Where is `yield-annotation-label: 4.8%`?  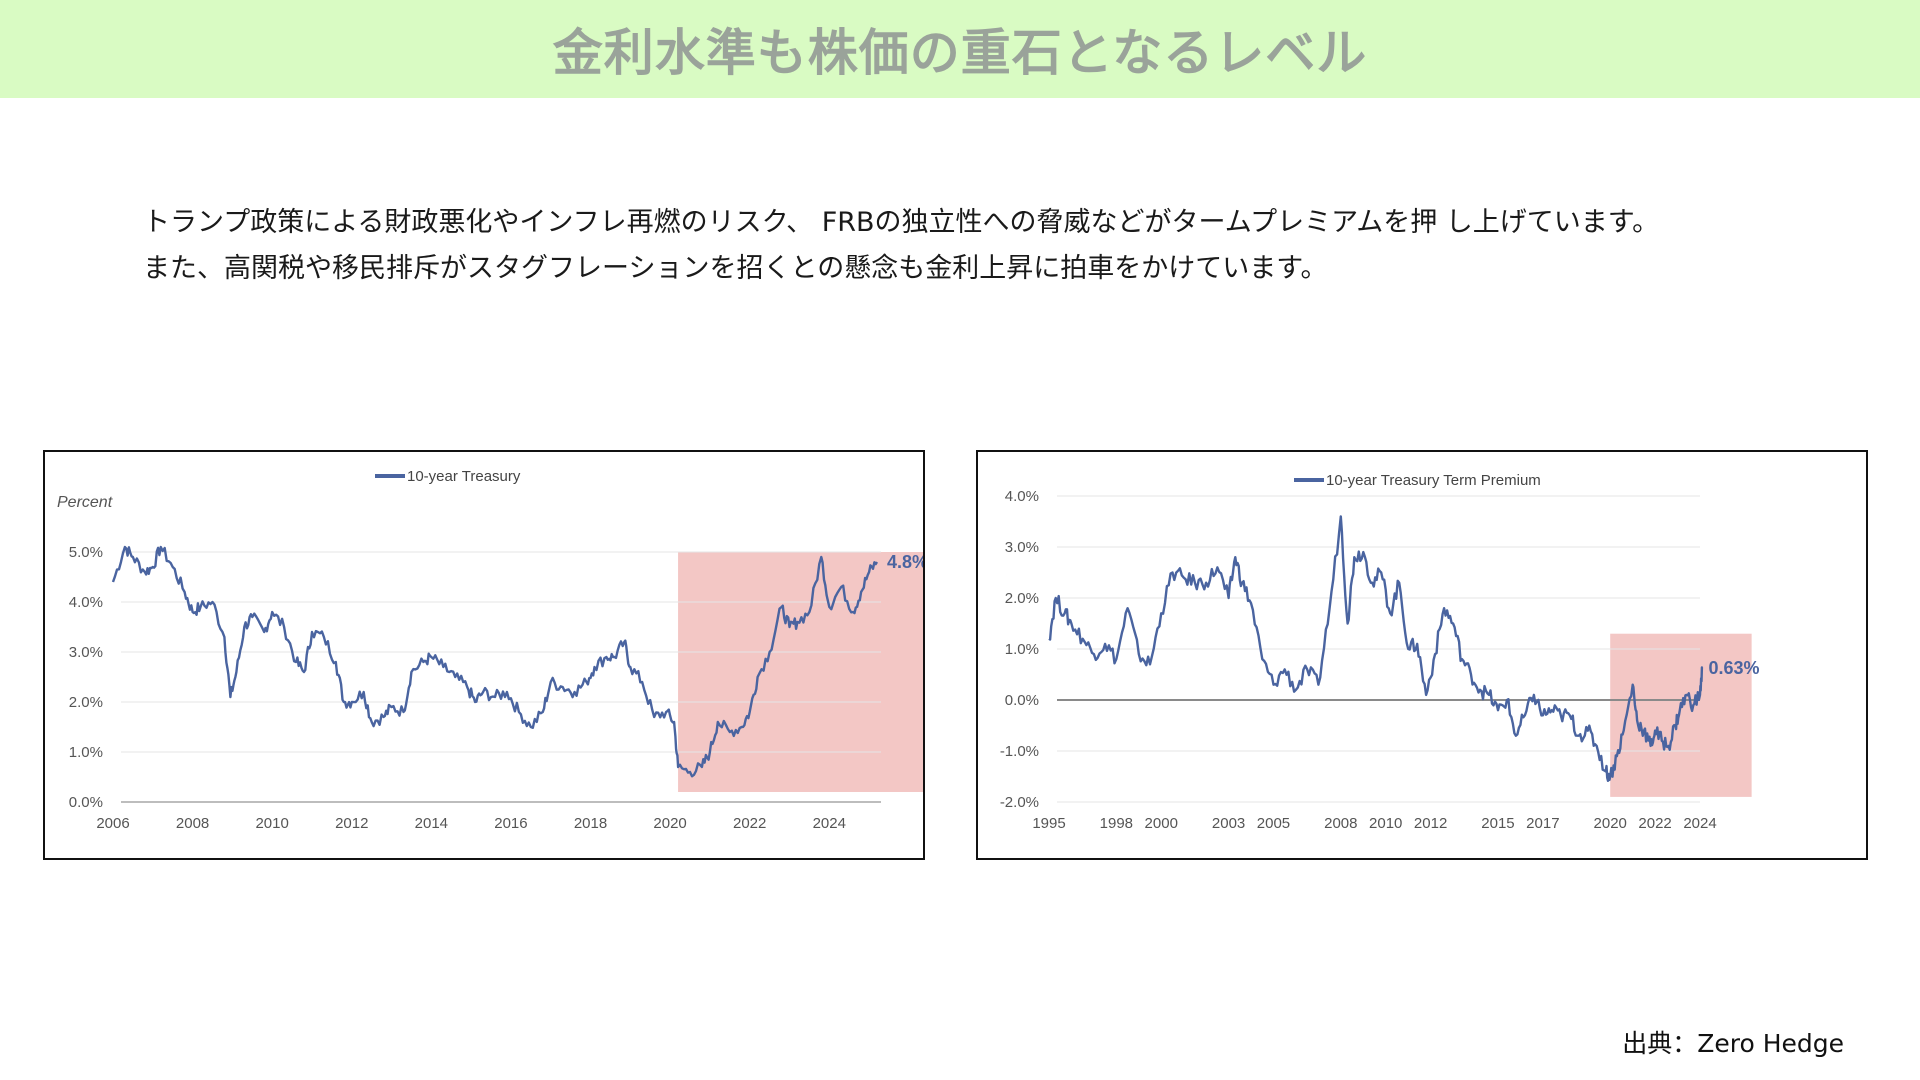
yield-annotation-label: 4.8% is located at coordinates (905, 562).